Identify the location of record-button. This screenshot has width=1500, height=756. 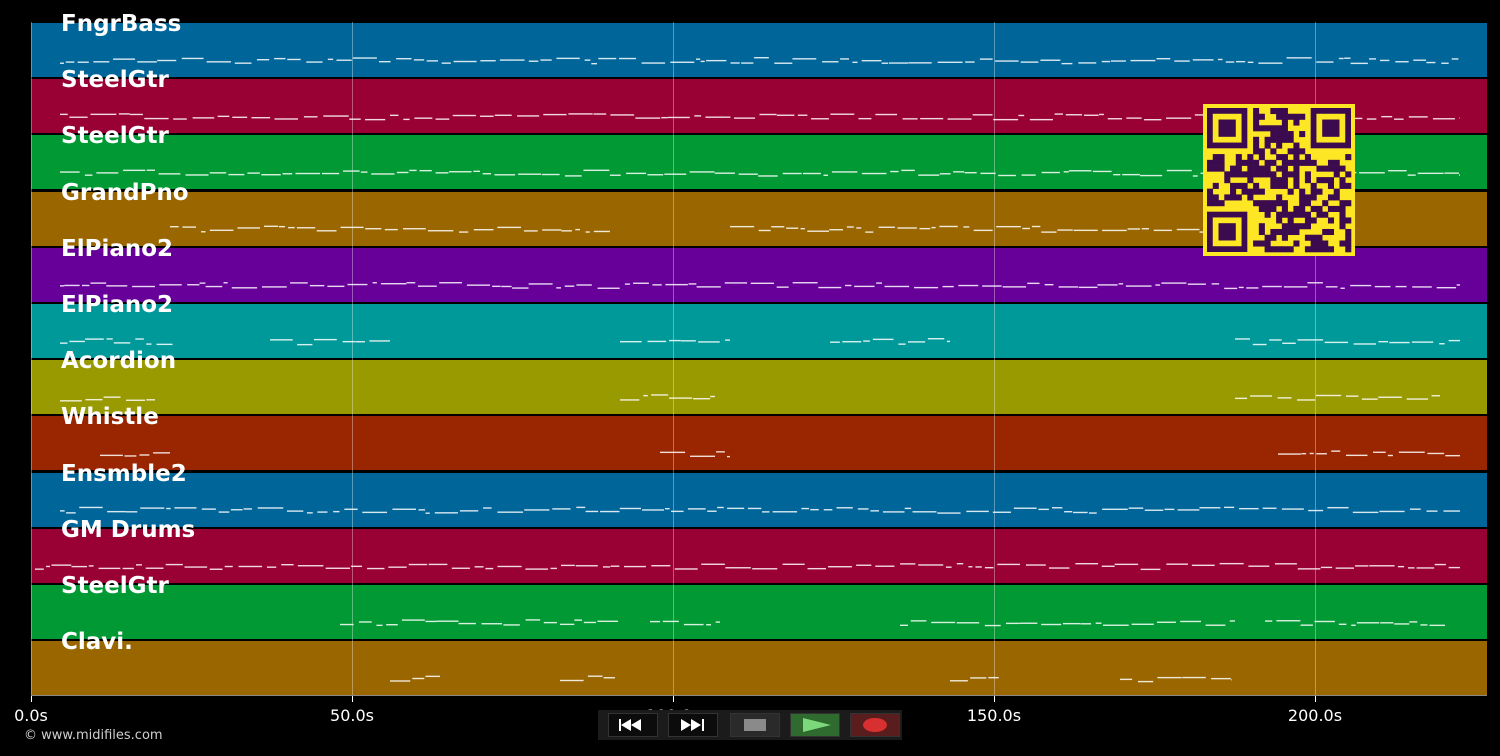
(875, 725).